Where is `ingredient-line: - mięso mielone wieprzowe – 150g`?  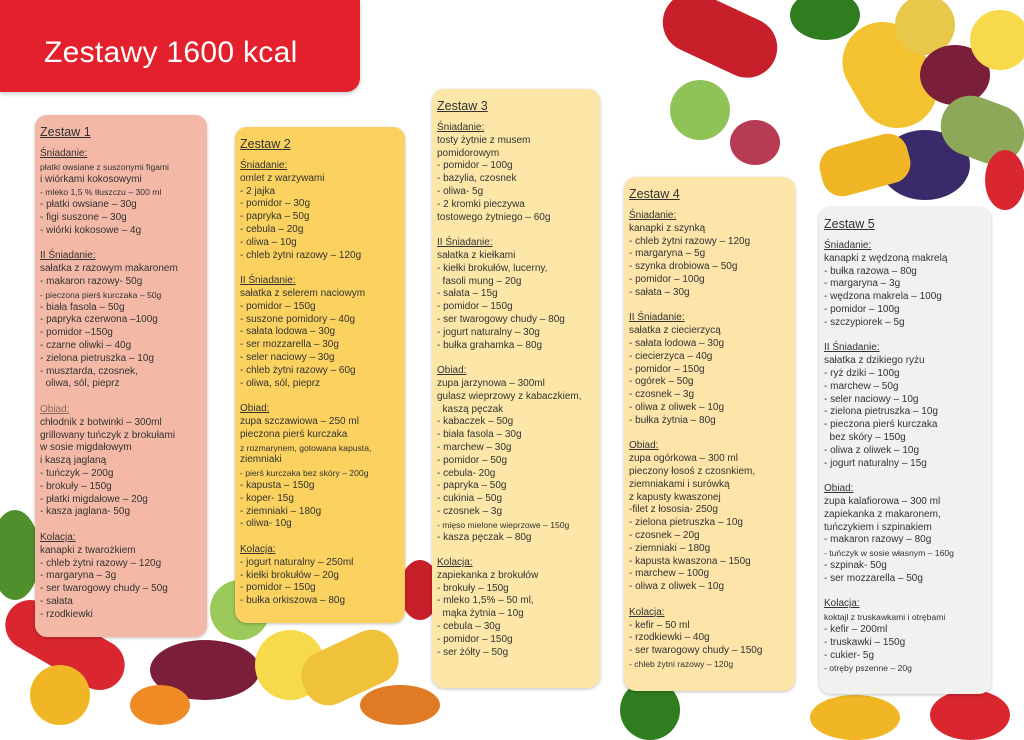 ingredient-line: - mięso mielone wieprzowe – 150g is located at coordinates (503, 524).